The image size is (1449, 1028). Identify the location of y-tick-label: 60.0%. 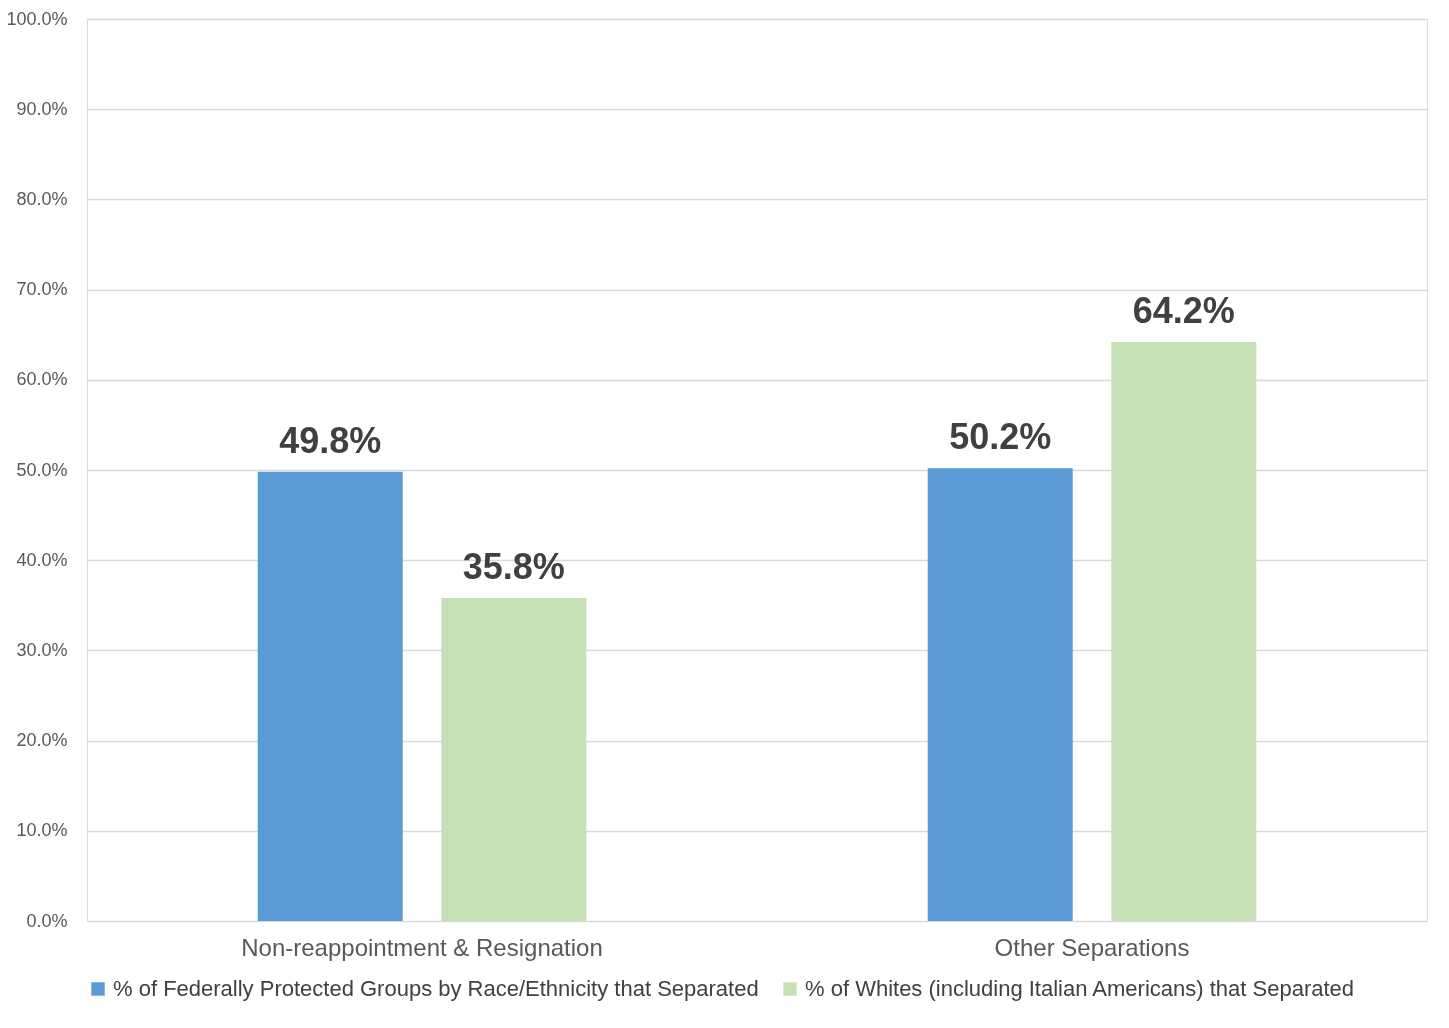
(42, 379).